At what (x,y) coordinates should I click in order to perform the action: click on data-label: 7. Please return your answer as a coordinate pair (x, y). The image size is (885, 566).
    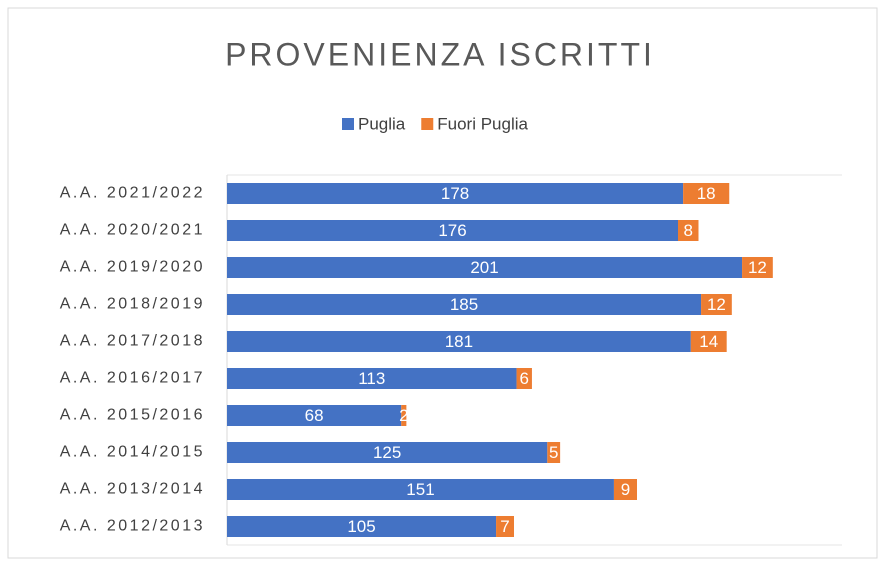
    Looking at the image, I should click on (504, 526).